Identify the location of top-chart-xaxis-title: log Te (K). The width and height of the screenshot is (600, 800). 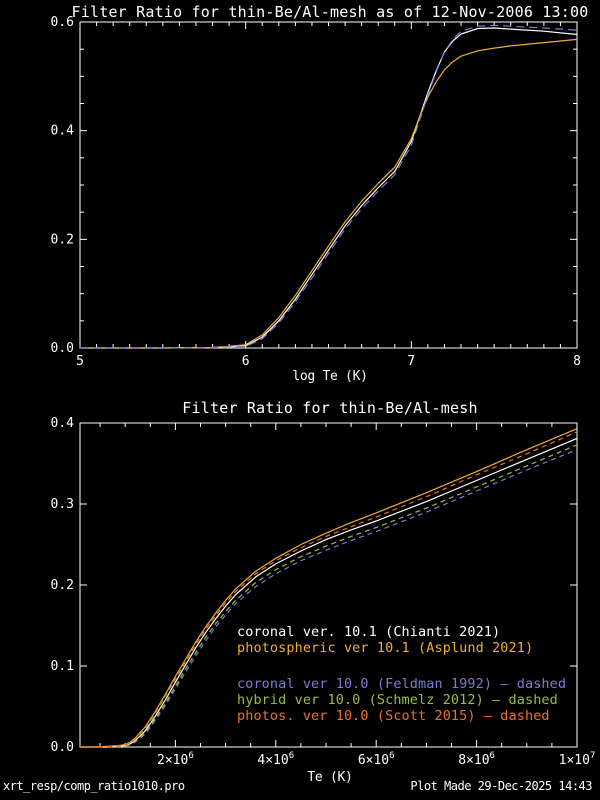
(330, 376).